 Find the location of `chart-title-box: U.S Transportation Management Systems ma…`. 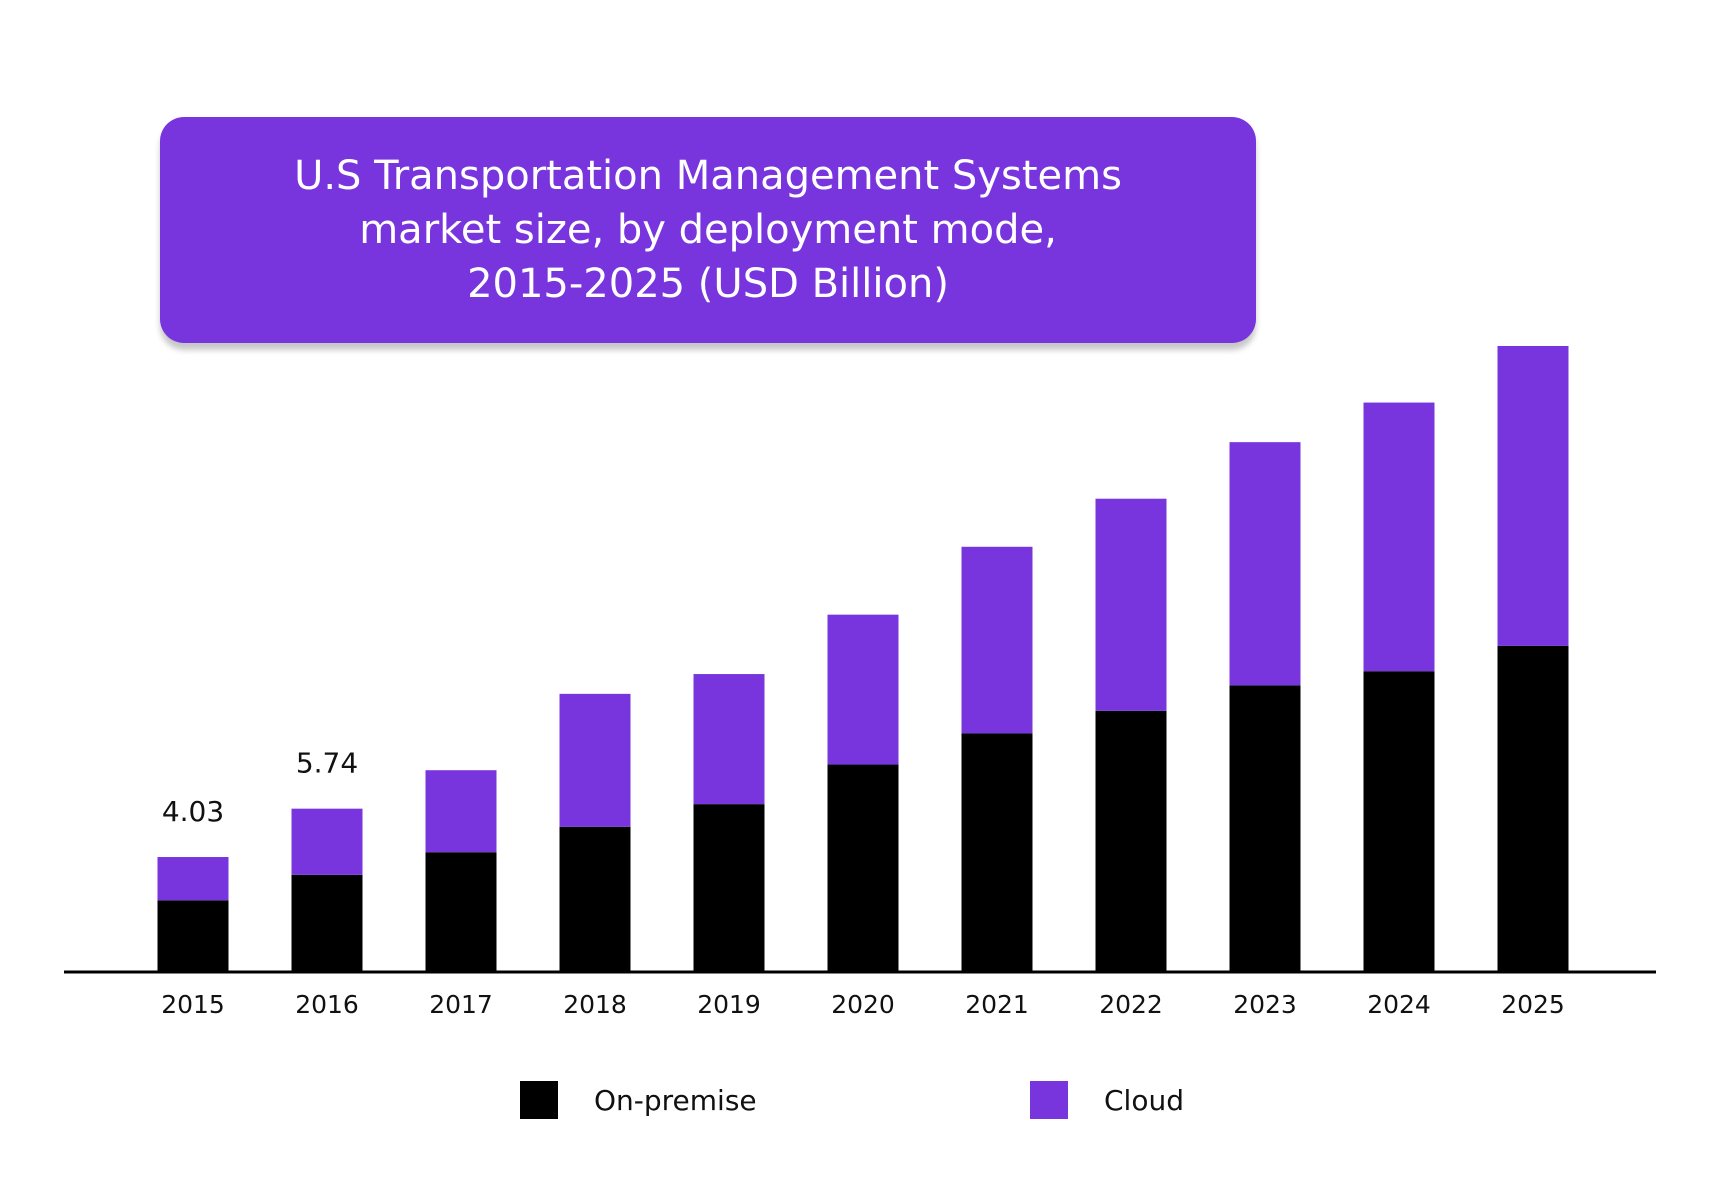

chart-title-box: U.S Transportation Management Systems ma… is located at coordinates (708, 230).